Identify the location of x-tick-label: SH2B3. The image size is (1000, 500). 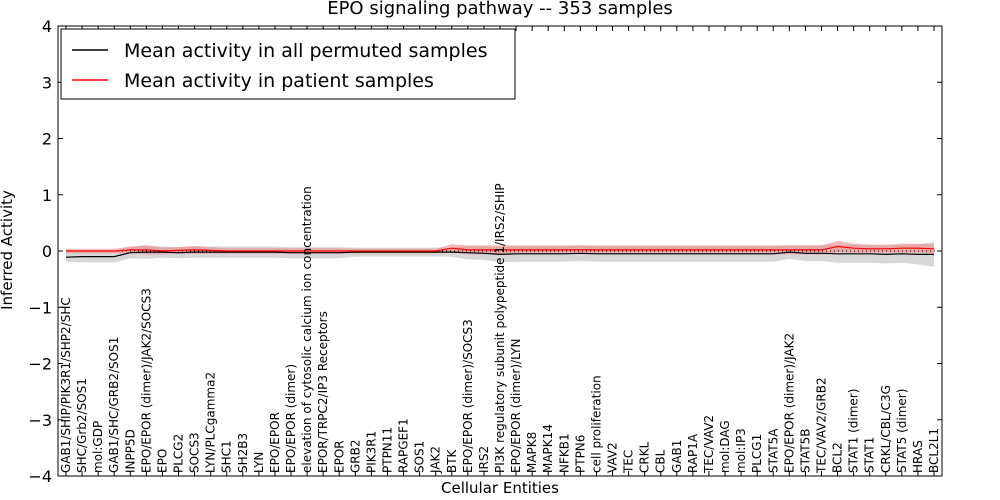
(243, 453).